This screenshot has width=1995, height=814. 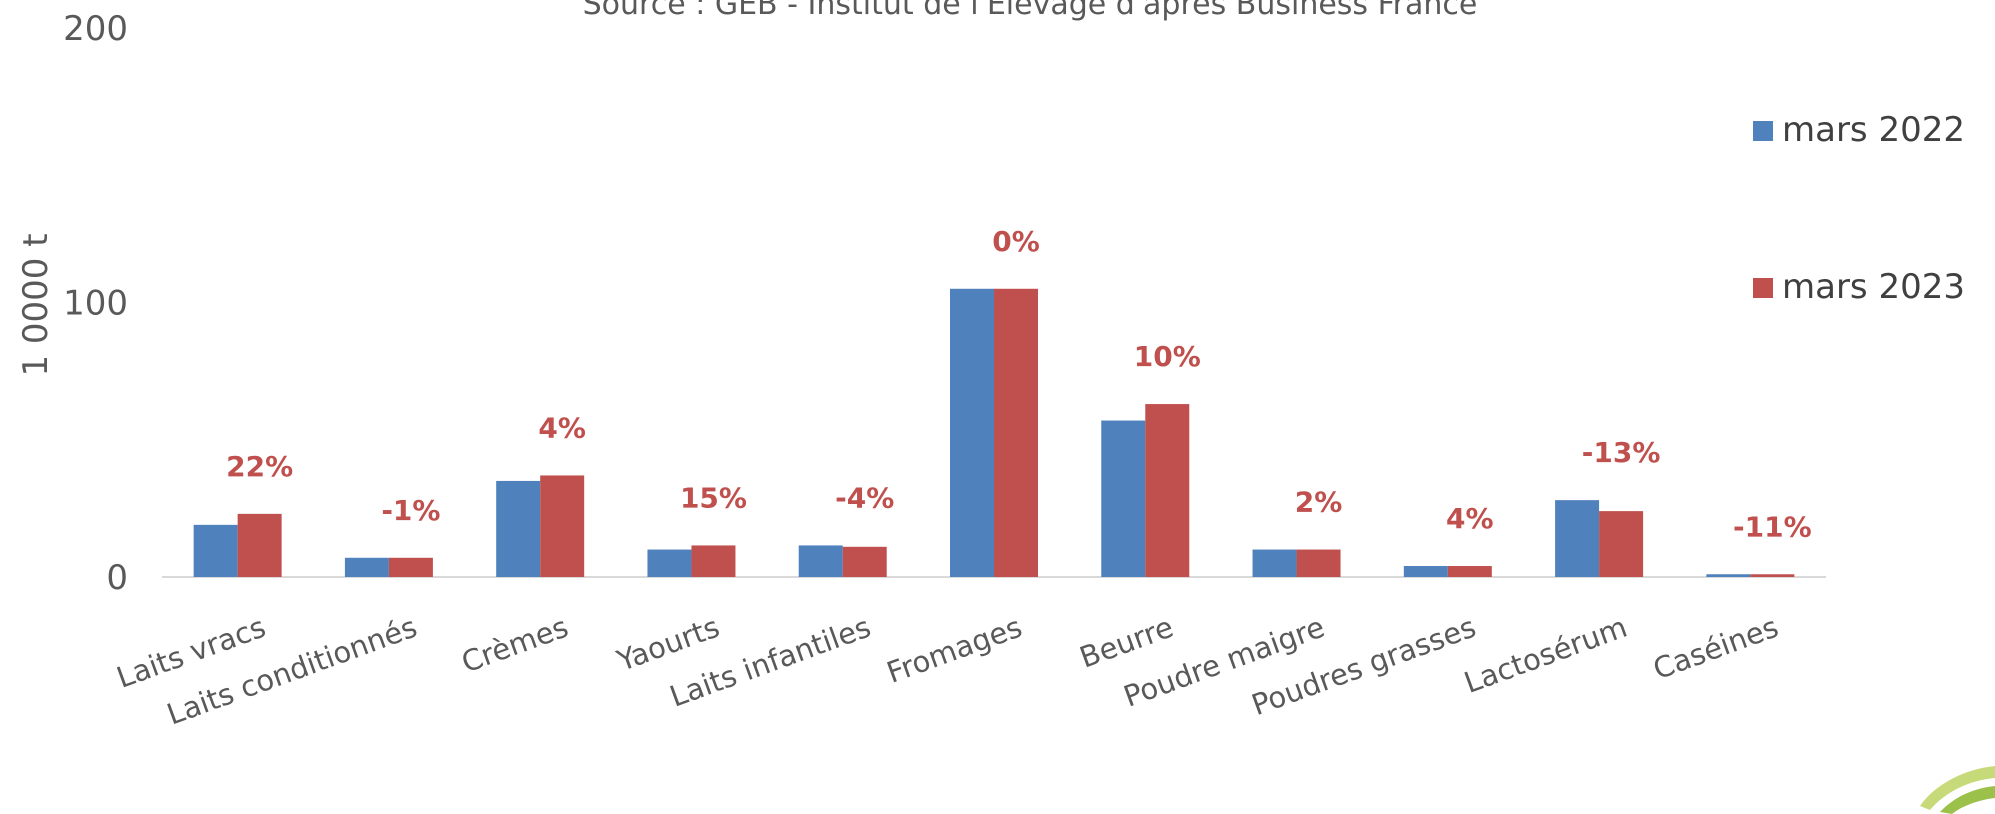 I want to click on x-tick-label: Fromages, so click(x=954, y=650).